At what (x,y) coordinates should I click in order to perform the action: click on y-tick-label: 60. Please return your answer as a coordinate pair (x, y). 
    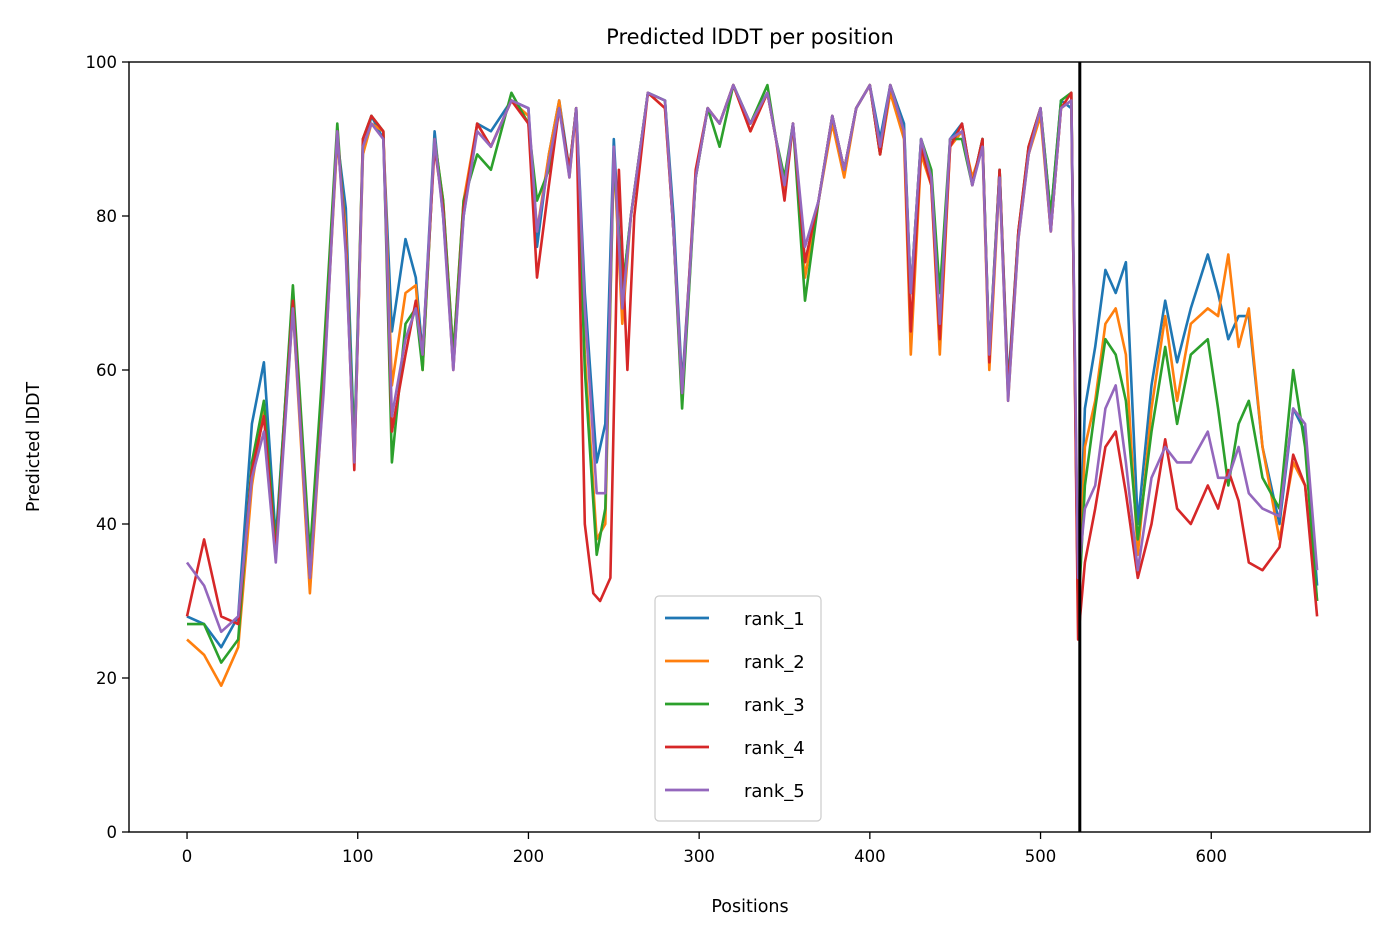
    Looking at the image, I should click on (106, 370).